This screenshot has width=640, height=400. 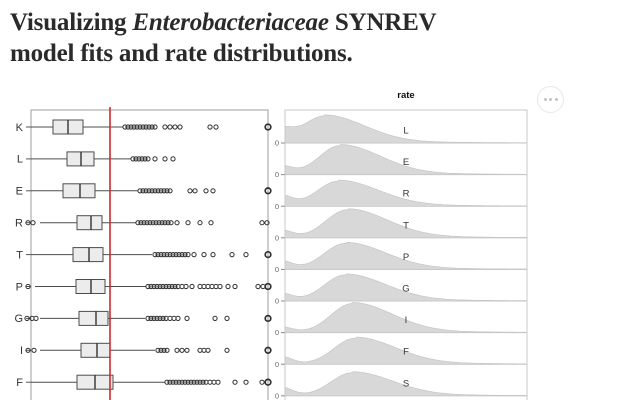 I want to click on more-options-button, so click(x=550, y=99).